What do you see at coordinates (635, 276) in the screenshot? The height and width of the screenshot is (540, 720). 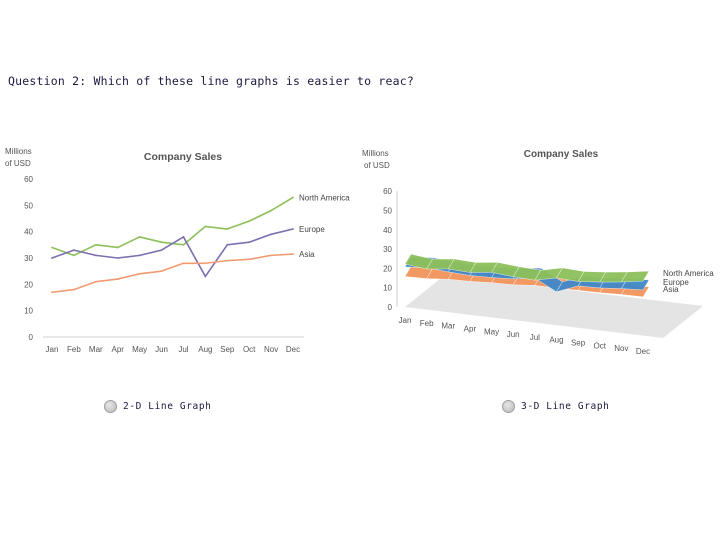 I see `ribbon-segment` at bounding box center [635, 276].